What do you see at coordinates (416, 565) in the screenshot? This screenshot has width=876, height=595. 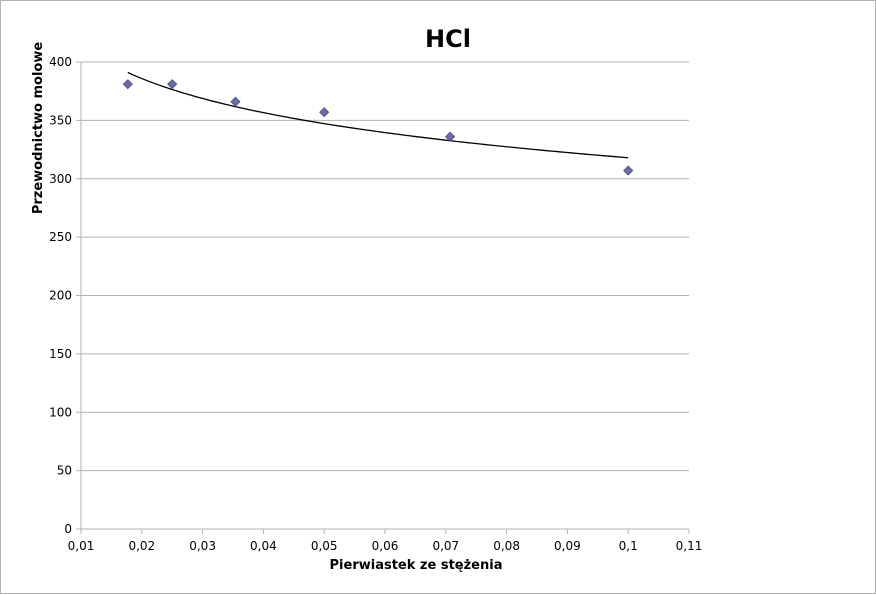 I see `x-axis-title: Pierwiastek ze stężenia` at bounding box center [416, 565].